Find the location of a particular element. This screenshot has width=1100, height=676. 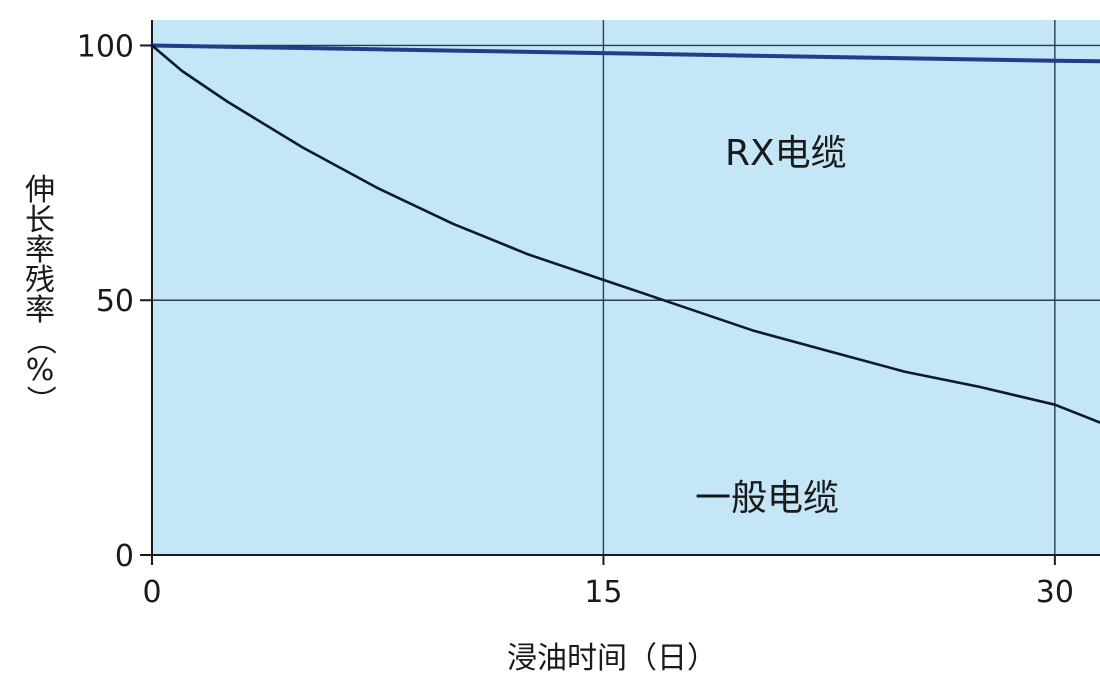

y-tick-labels: 0 50 100 is located at coordinates (105, 301).